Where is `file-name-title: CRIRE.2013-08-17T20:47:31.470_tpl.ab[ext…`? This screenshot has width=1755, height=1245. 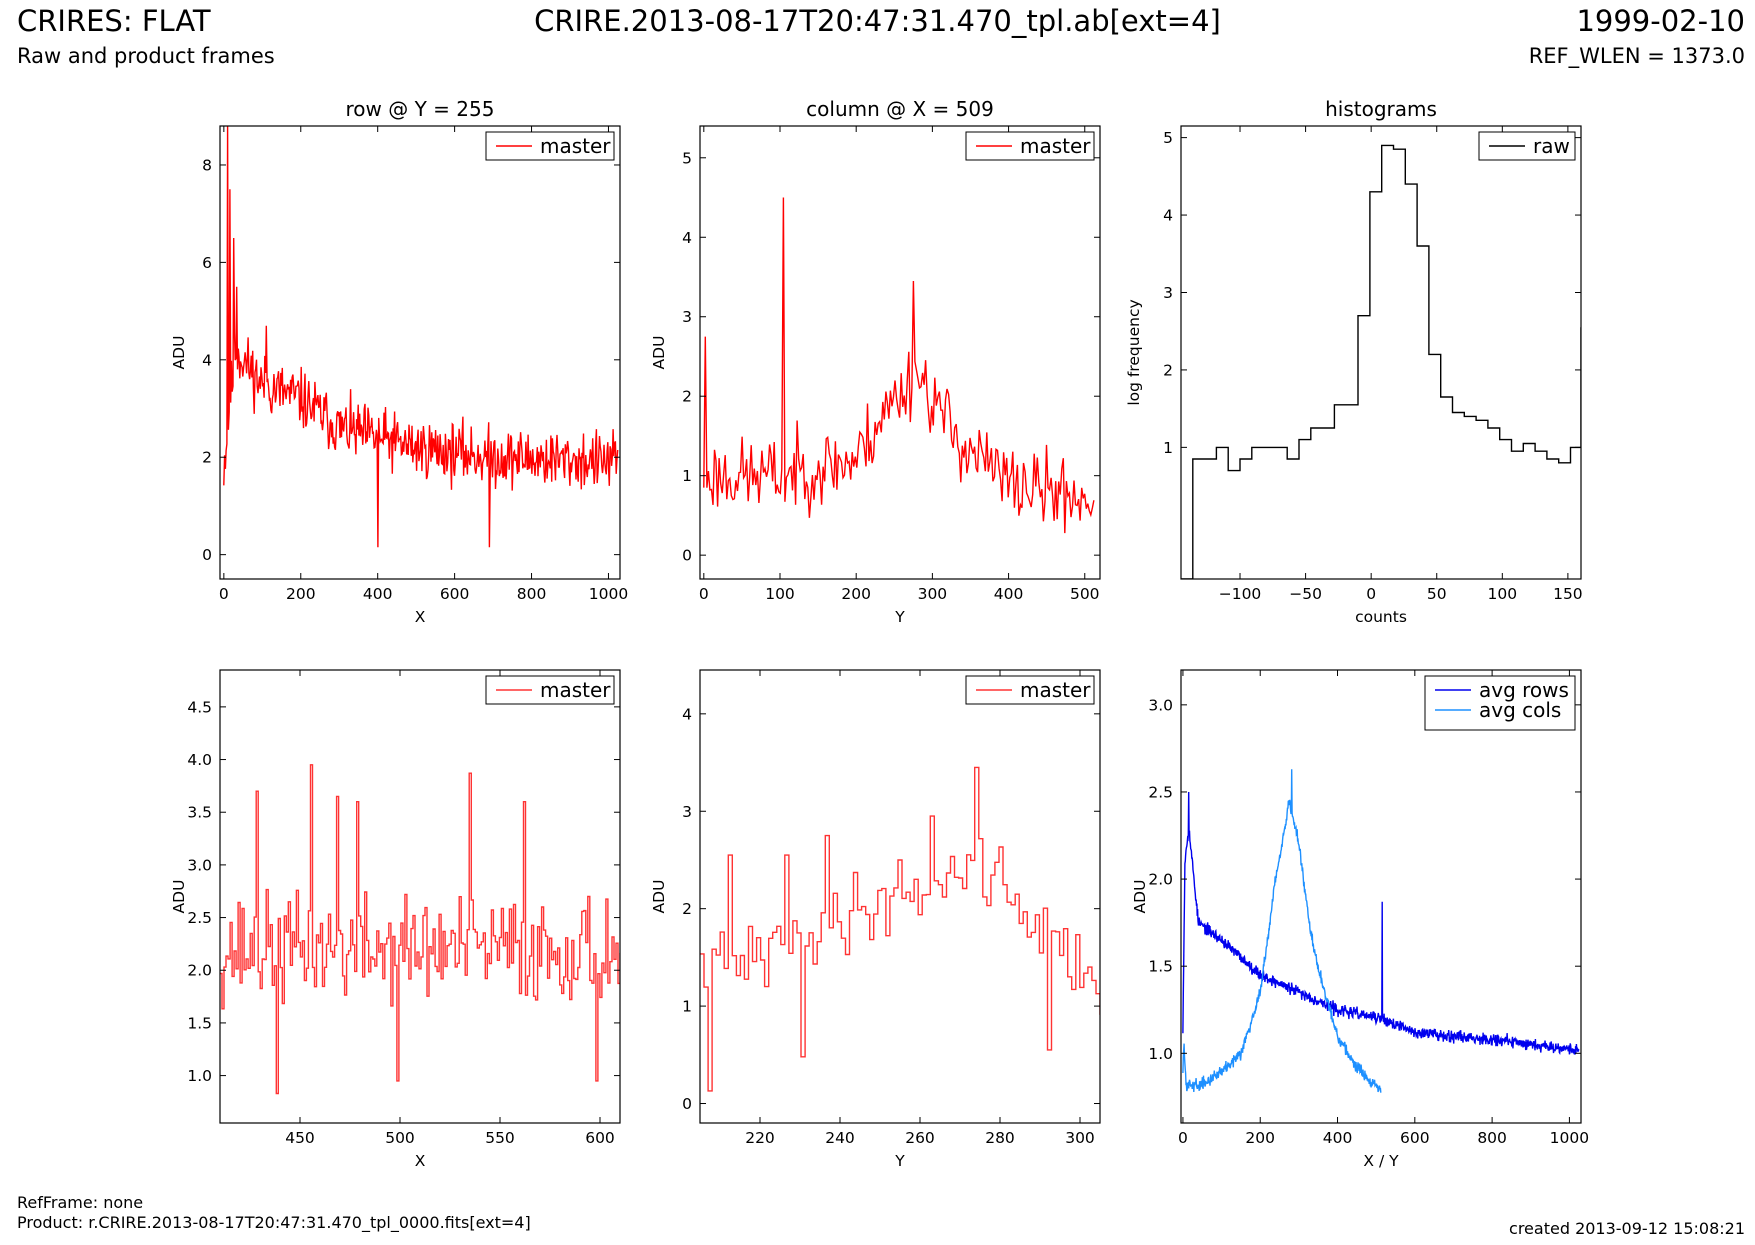 file-name-title: CRIRE.2013-08-17T20:47:31.470_tpl.ab[ext… is located at coordinates (877, 21).